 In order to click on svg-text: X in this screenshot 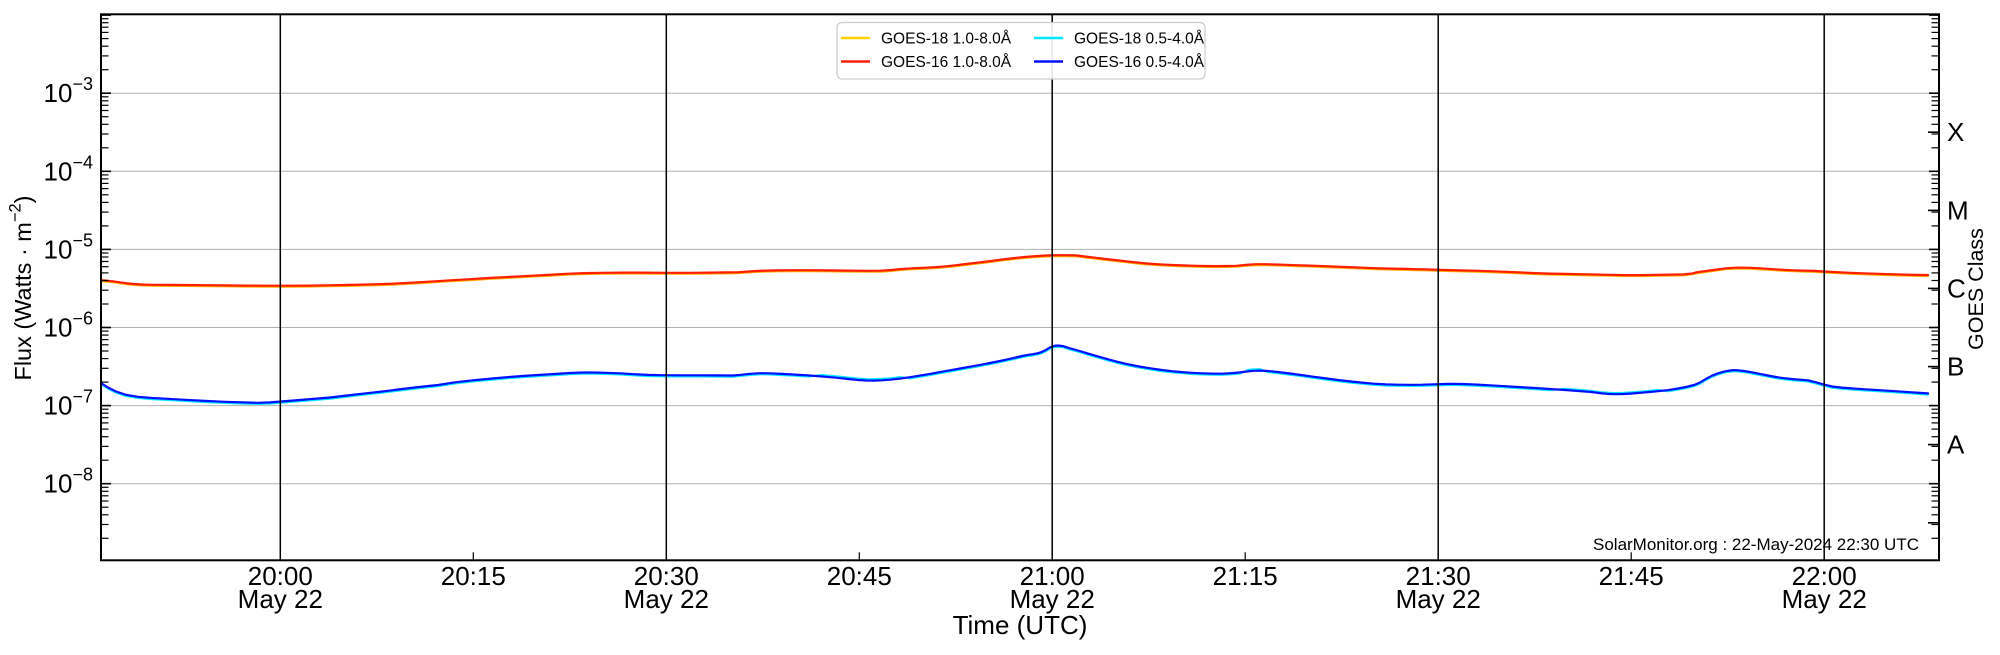, I will do `click(1955, 132)`.